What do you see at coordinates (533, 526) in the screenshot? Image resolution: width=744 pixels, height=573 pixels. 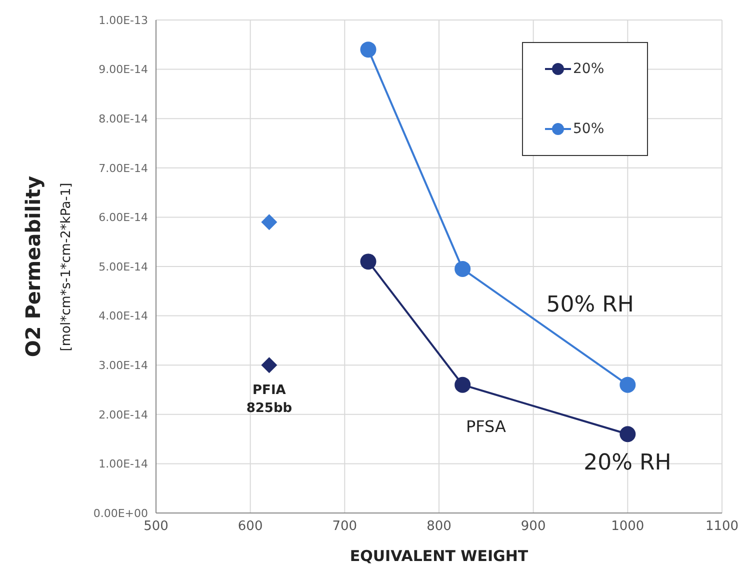 I see `x-tick-label: 900` at bounding box center [533, 526].